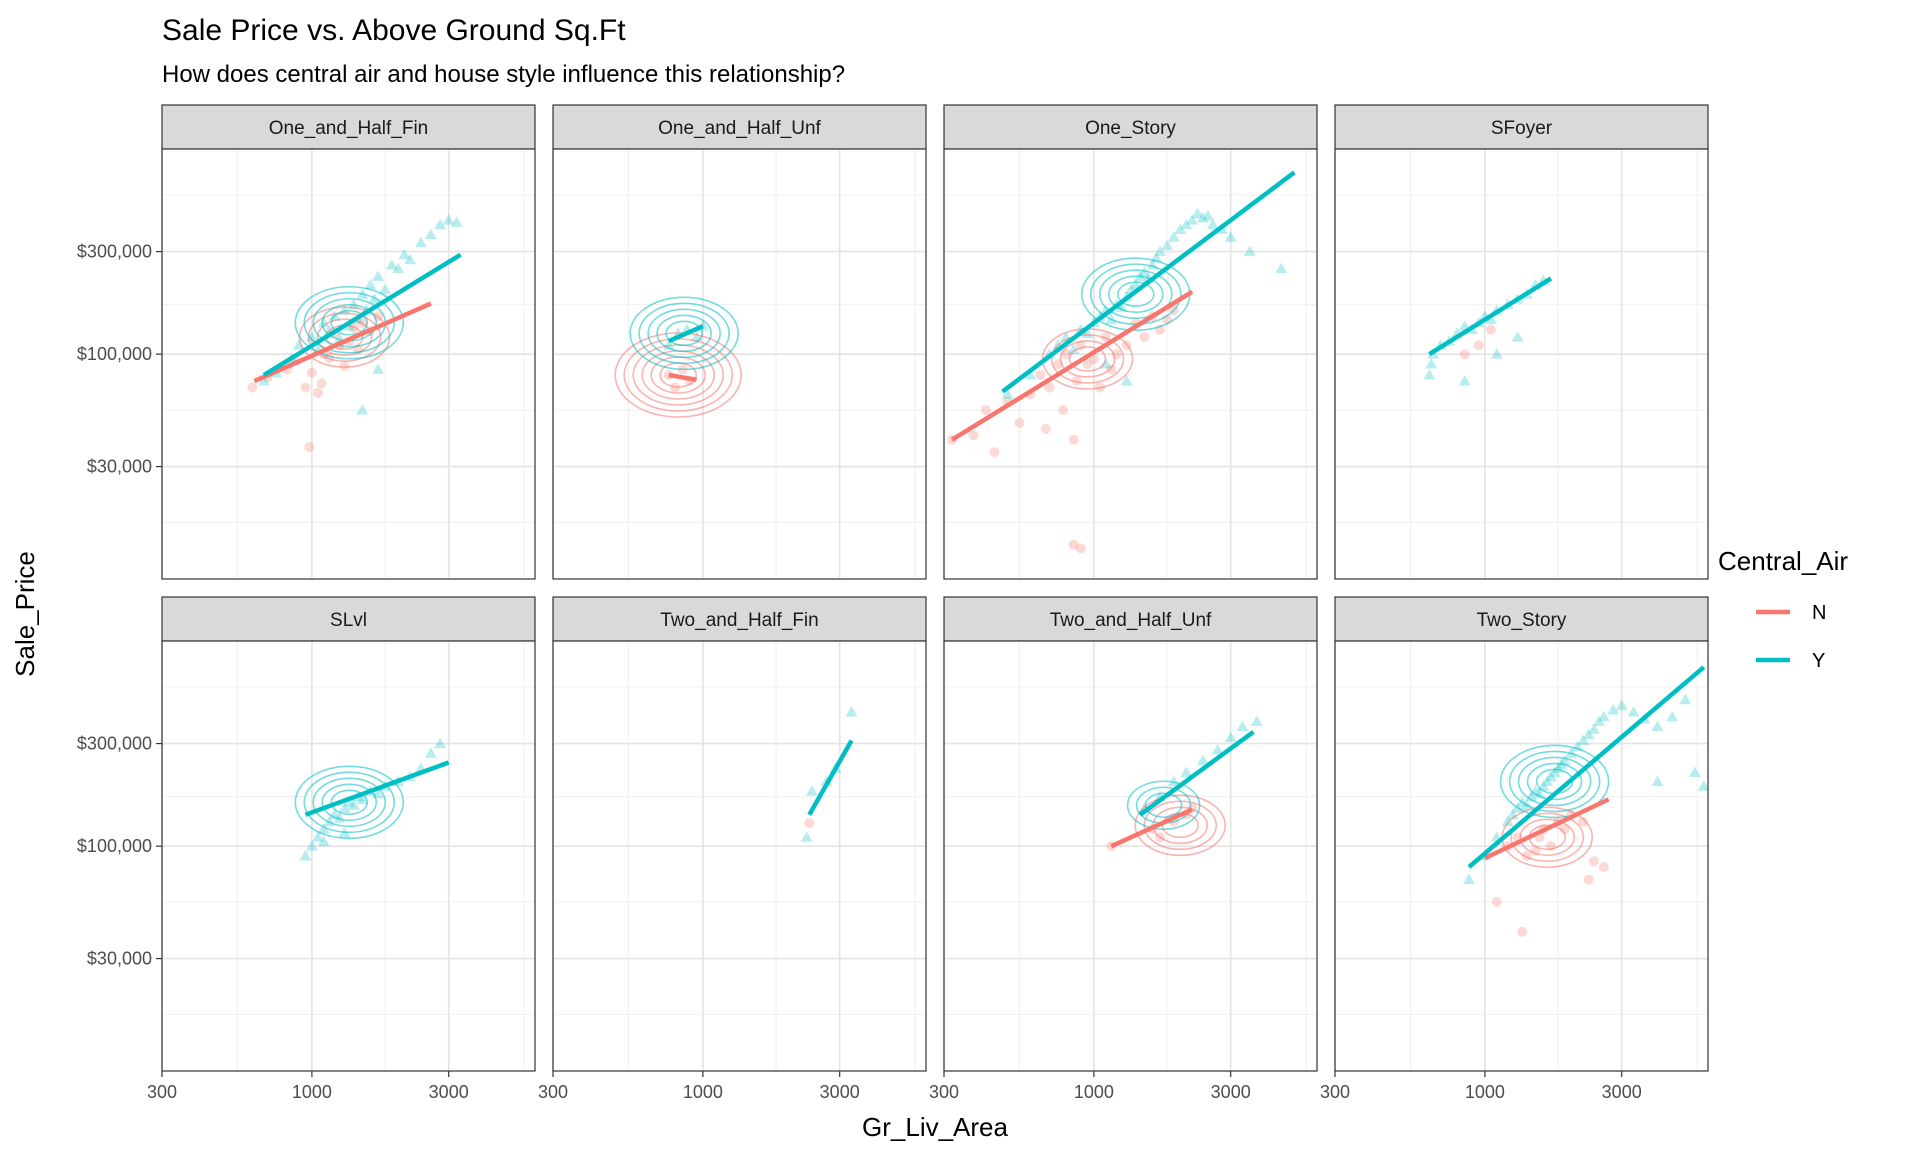 This screenshot has height=1152, width=1920. I want to click on x-tick-label: 300, so click(553, 1092).